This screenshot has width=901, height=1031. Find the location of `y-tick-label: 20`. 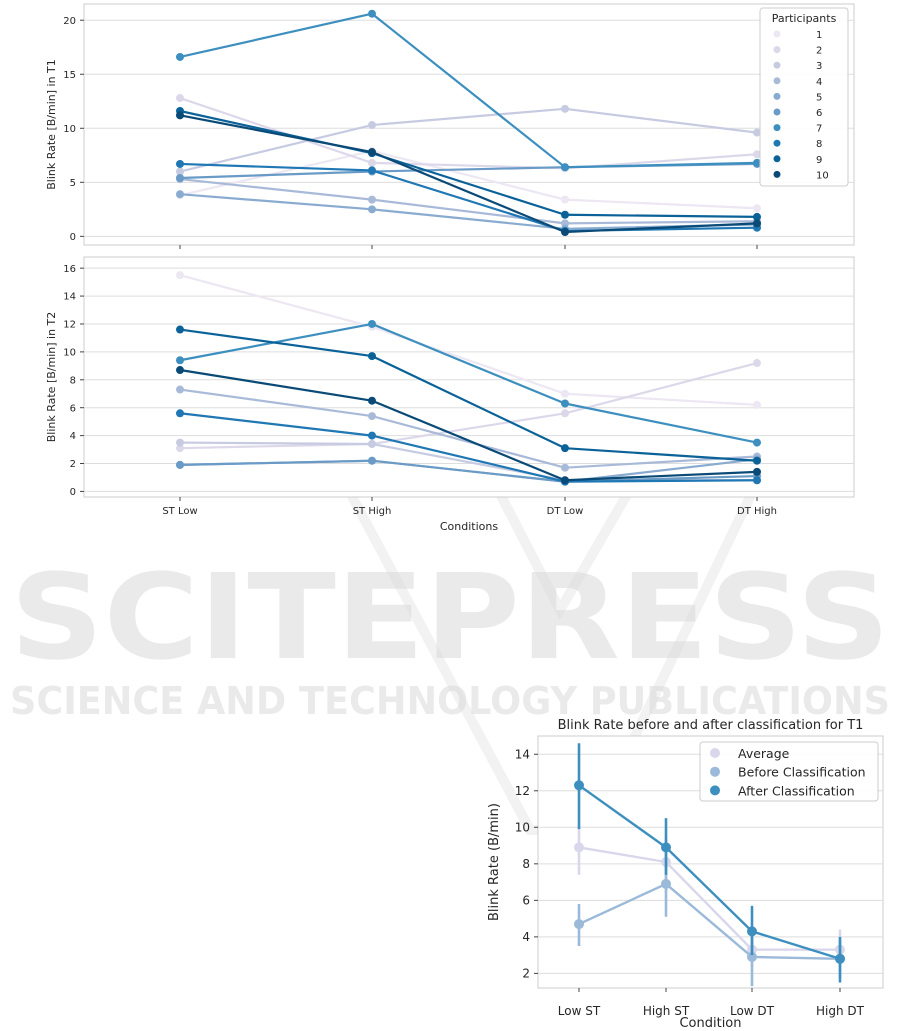

y-tick-label: 20 is located at coordinates (69, 21).